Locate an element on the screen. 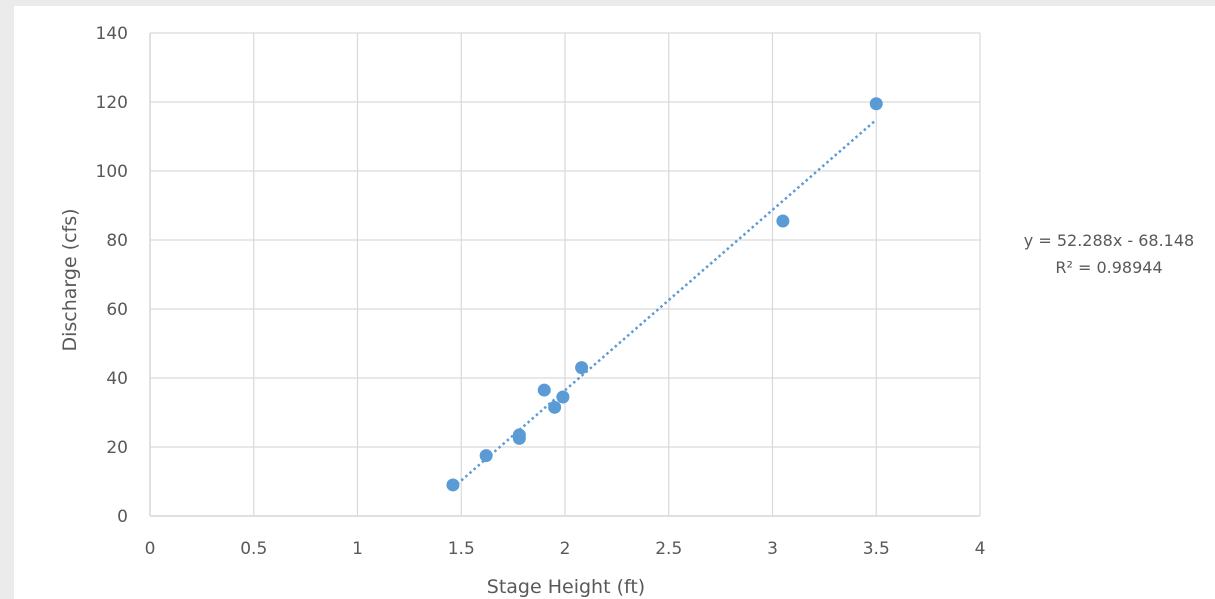 This screenshot has width=1215, height=599. x-tick-label: 0.5 is located at coordinates (253, 549).